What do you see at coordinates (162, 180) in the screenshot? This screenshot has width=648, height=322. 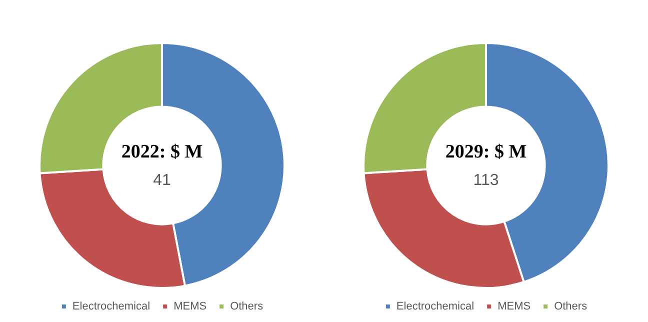 I see `text: 41` at bounding box center [162, 180].